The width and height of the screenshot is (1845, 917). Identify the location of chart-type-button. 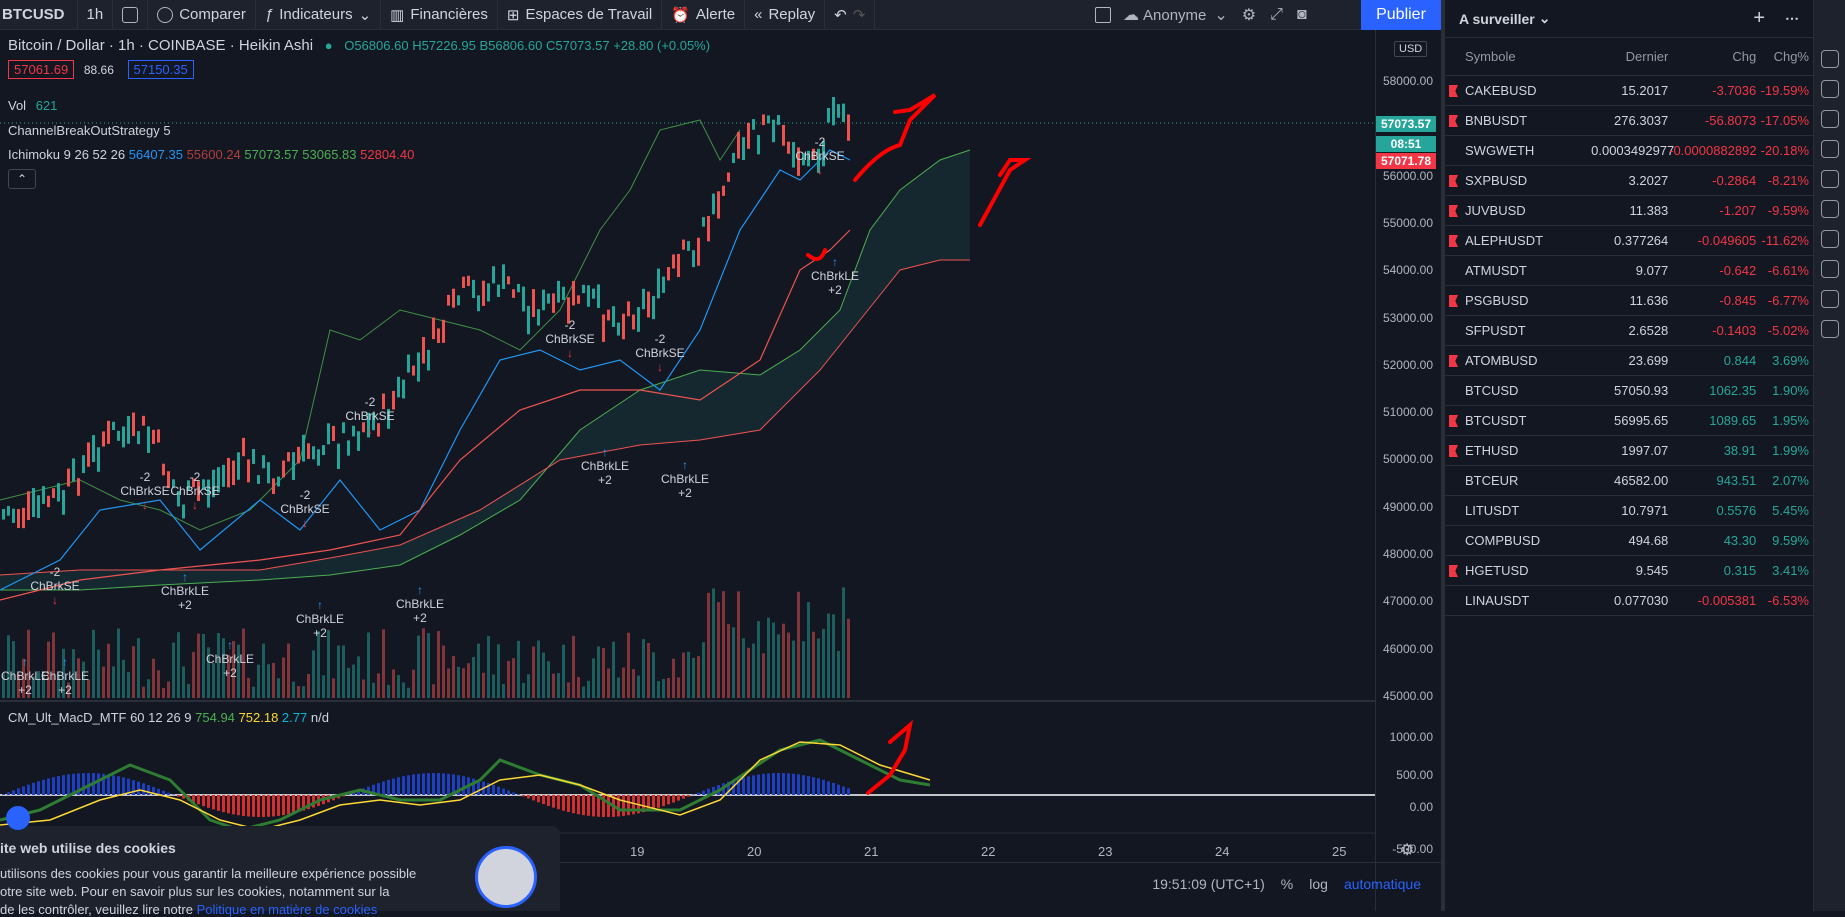
(130, 15).